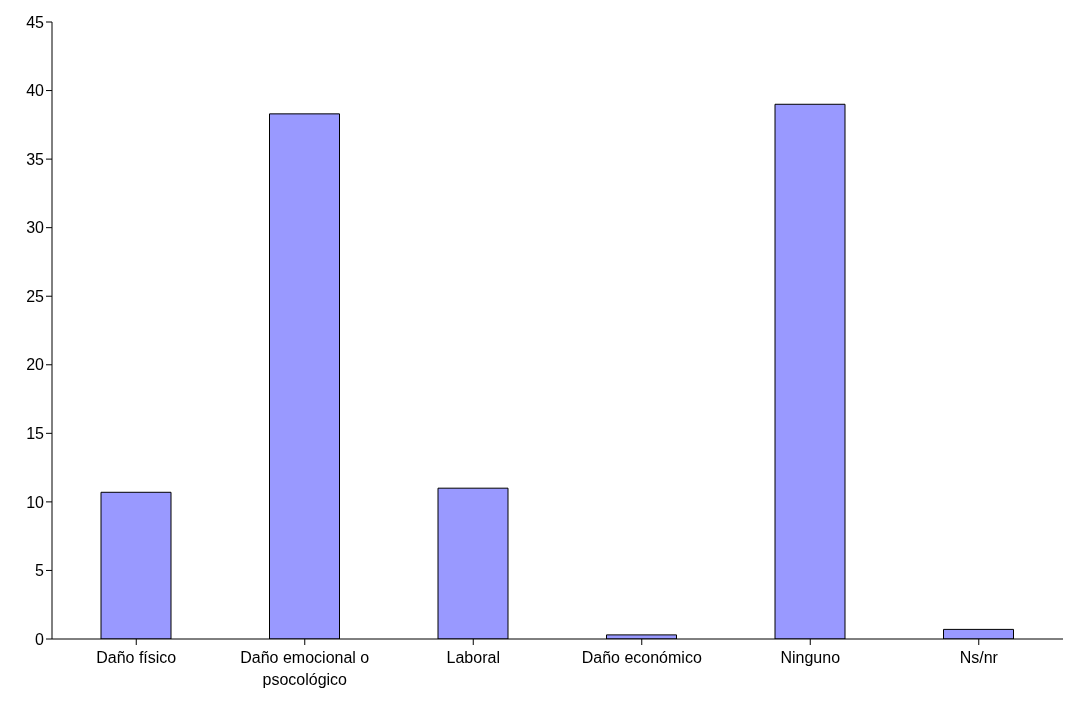  Describe the element at coordinates (979, 657) in the screenshot. I see `x-tick-label: Ns/nr` at that location.